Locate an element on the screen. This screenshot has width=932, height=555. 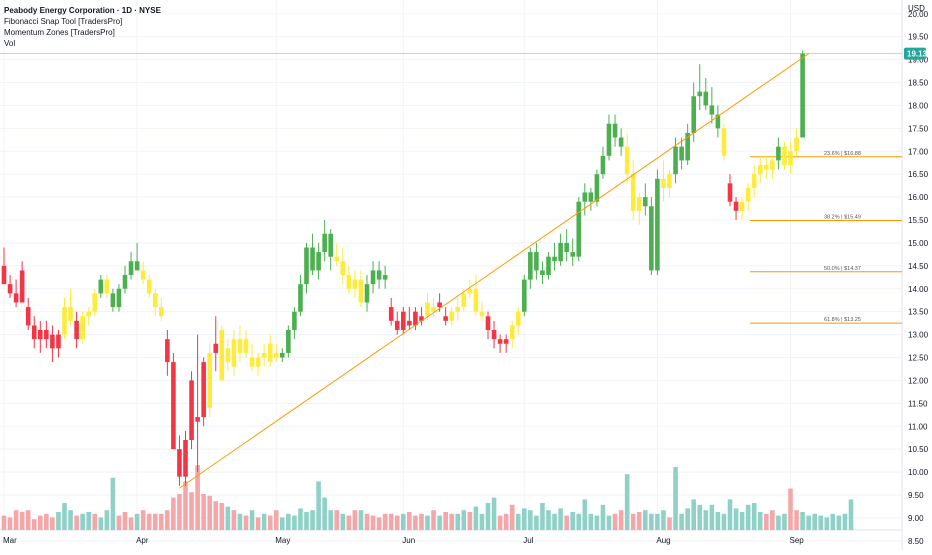
y-tick-label: 17.00 is located at coordinates (918, 151).